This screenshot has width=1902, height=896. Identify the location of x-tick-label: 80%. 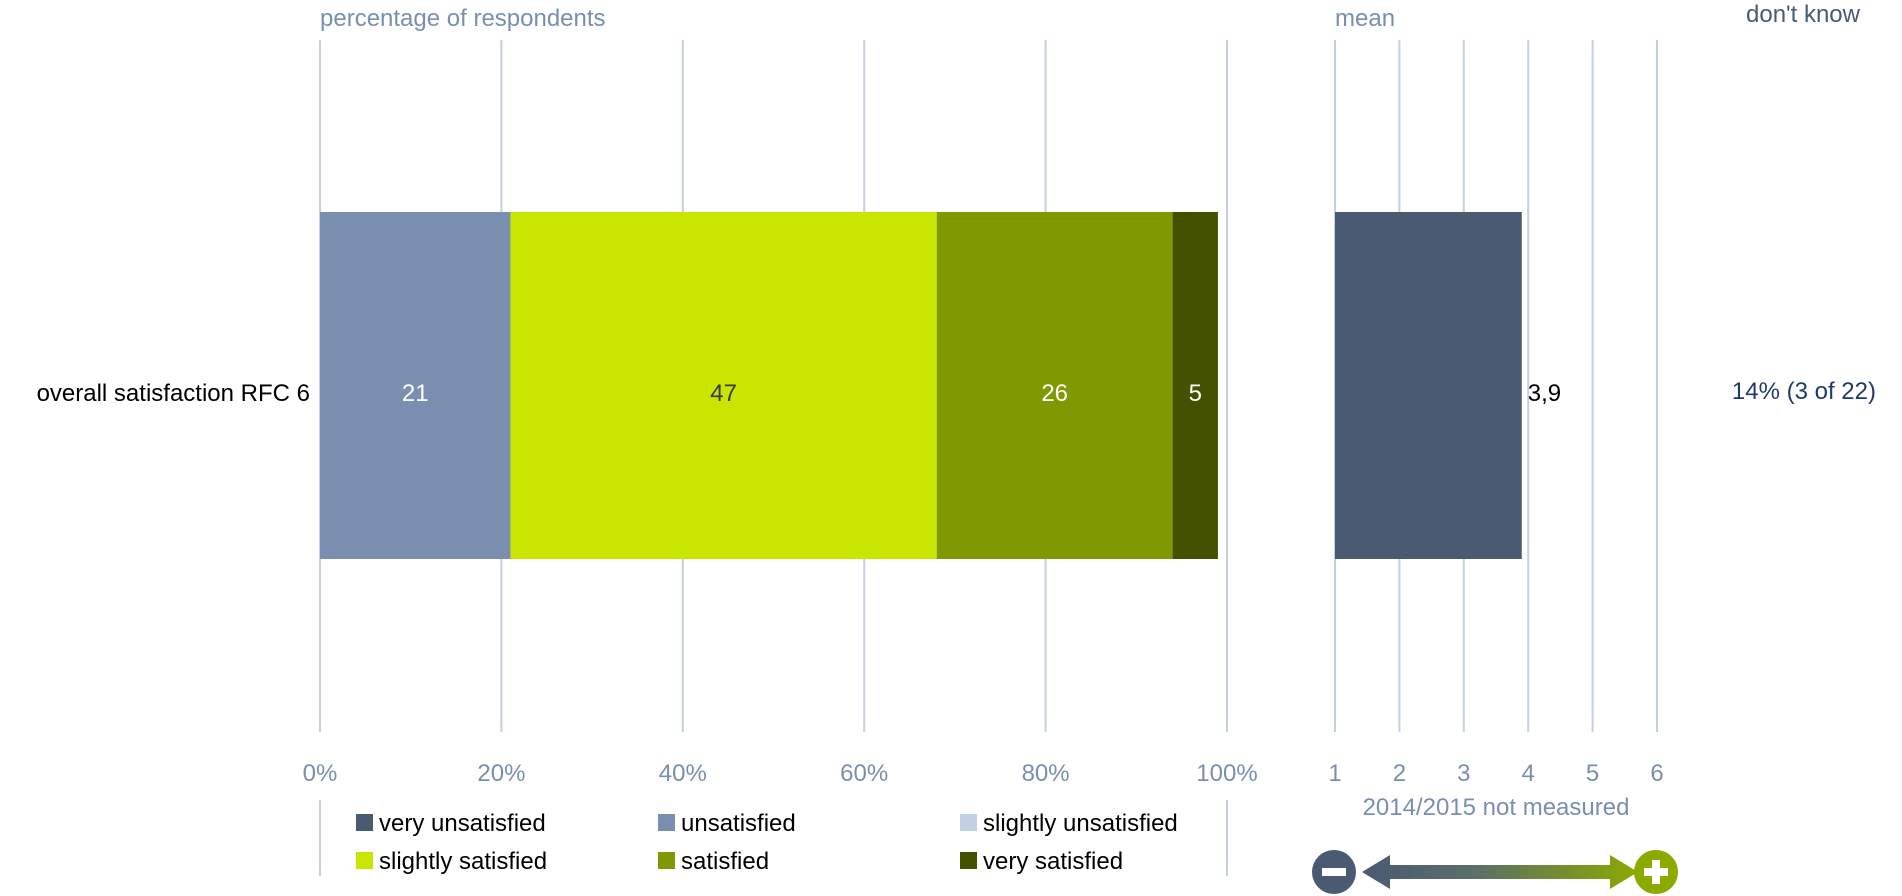
(1046, 773).